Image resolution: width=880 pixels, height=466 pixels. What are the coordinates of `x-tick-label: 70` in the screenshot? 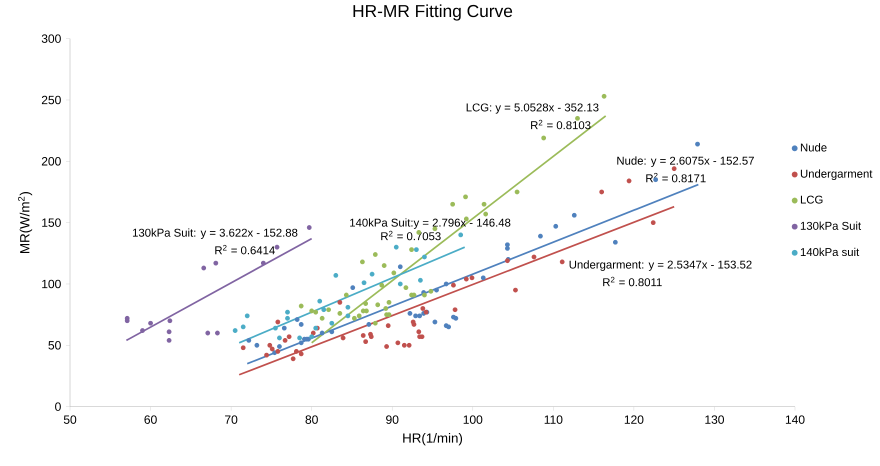 It's located at (231, 420).